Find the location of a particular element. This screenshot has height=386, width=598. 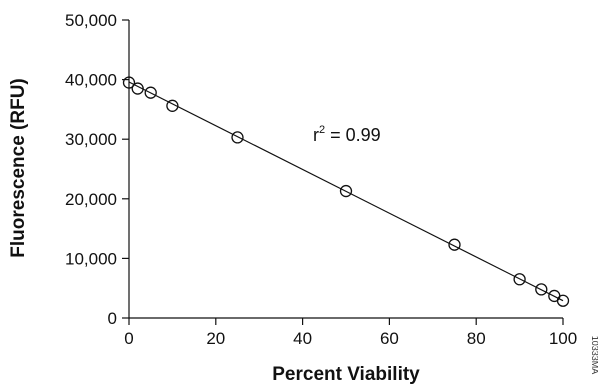

x-tick-label: 20 is located at coordinates (215, 338).